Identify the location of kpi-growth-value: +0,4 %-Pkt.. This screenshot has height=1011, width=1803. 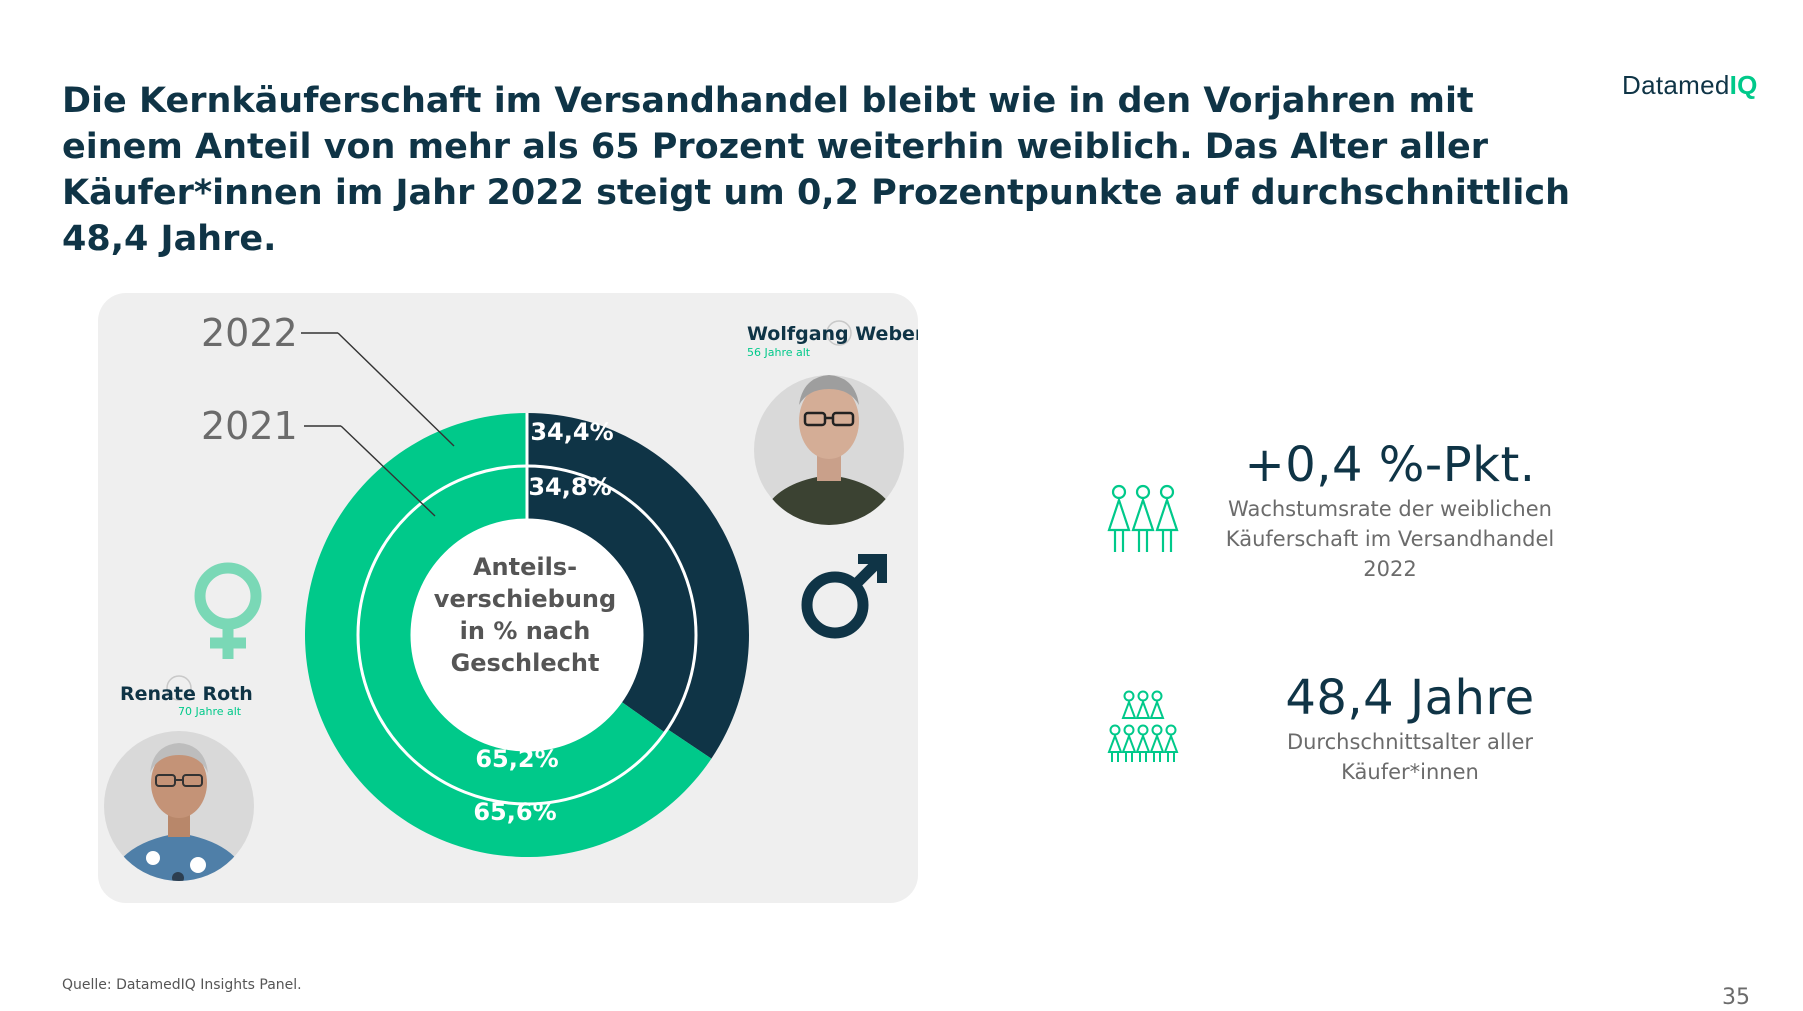
(1390, 465).